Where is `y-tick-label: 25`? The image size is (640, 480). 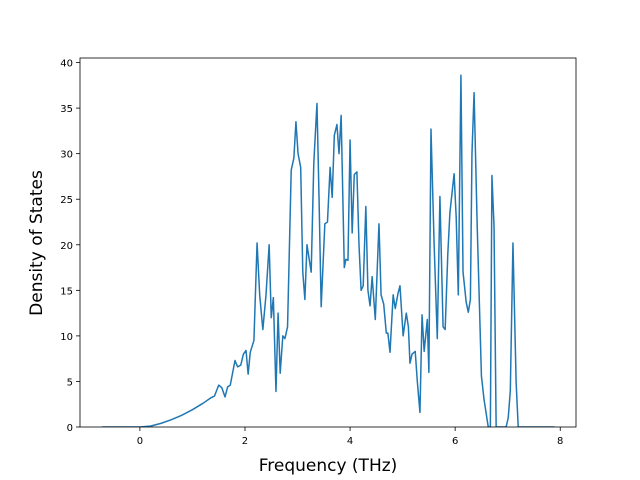 y-tick-label: 25 is located at coordinates (66, 200).